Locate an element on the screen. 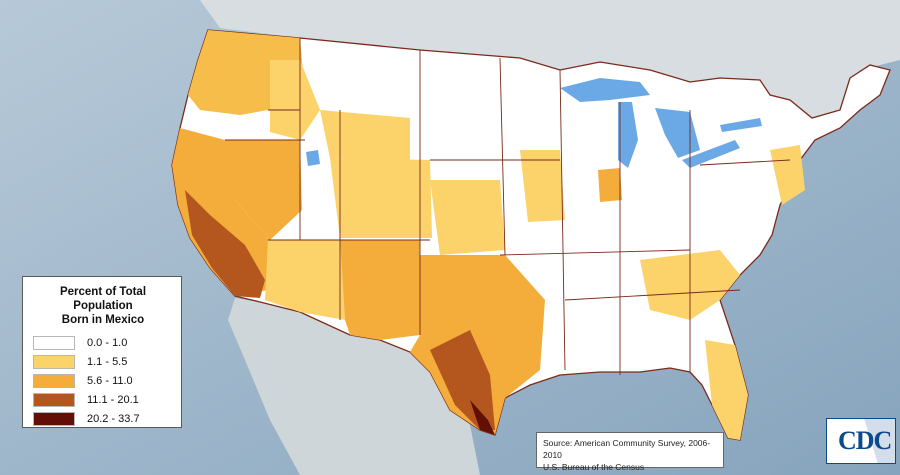 This screenshot has width=900, height=475. legend-range-label: 0.0 - 1.0 is located at coordinates (107, 343).